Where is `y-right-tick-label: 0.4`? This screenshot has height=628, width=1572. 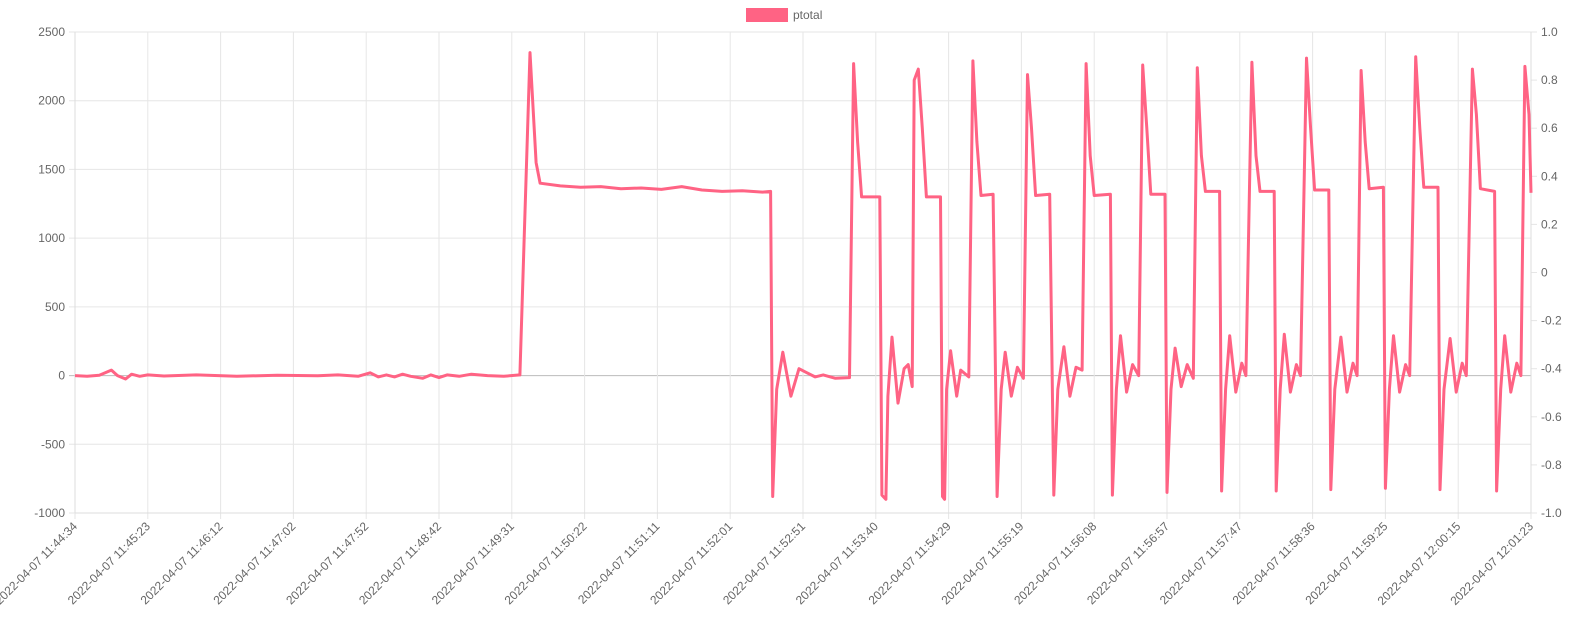
y-right-tick-label: 0.4 is located at coordinates (1549, 176).